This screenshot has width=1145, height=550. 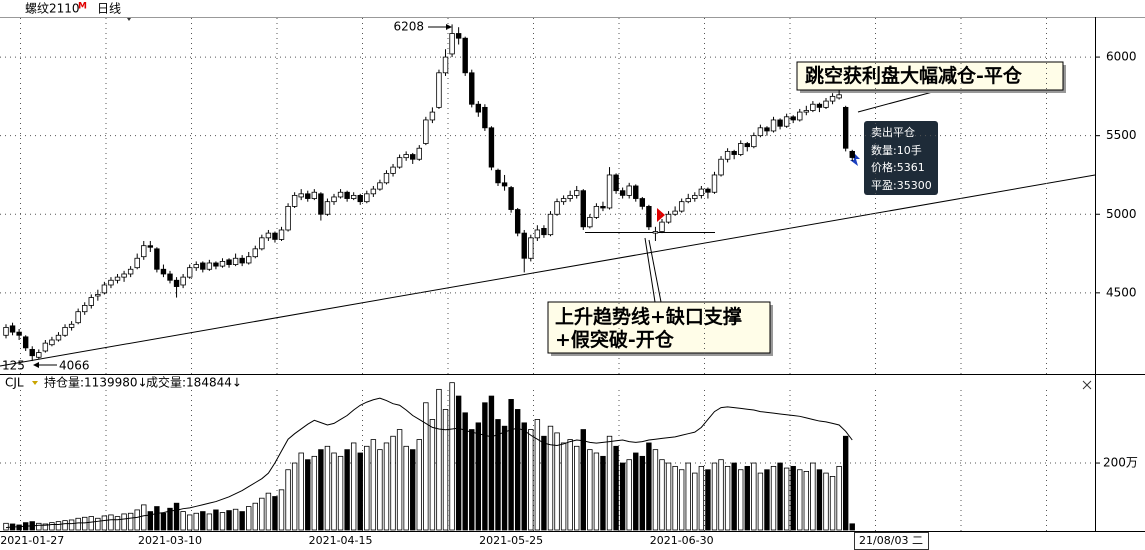 What do you see at coordinates (661, 215) in the screenshot?
I see `buy-signal` at bounding box center [661, 215].